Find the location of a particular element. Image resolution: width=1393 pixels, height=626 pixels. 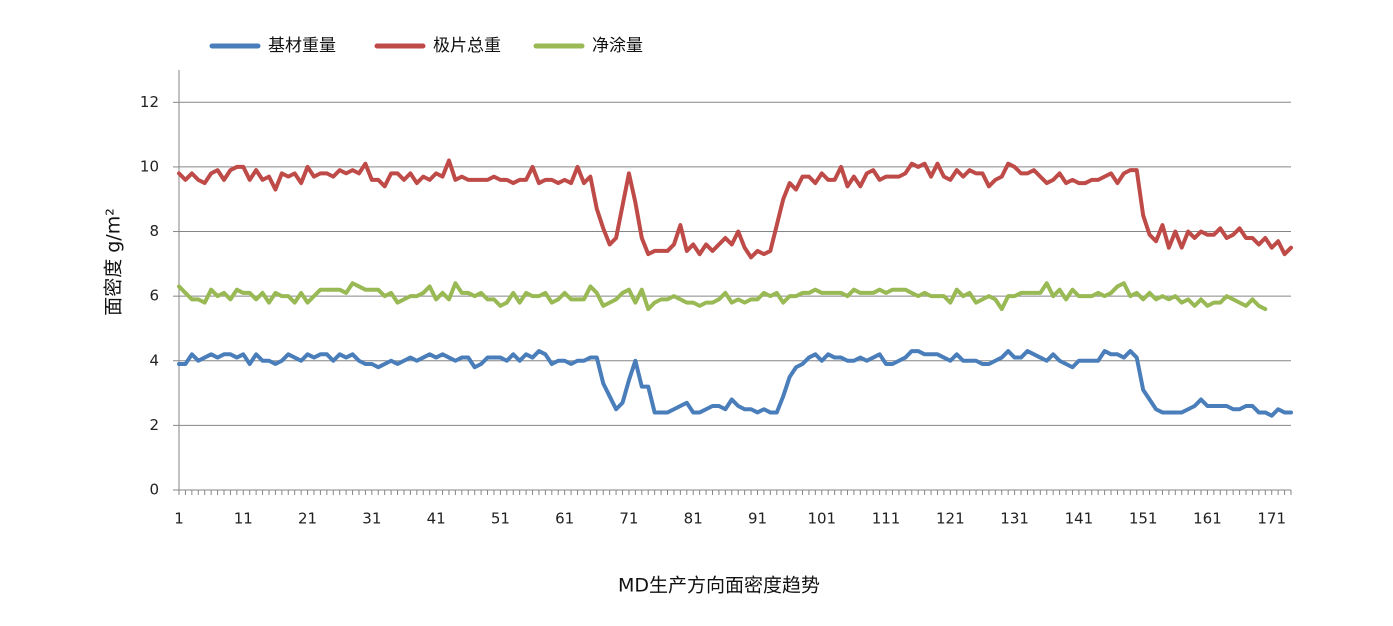

x-tick-label: 81 is located at coordinates (693, 519).